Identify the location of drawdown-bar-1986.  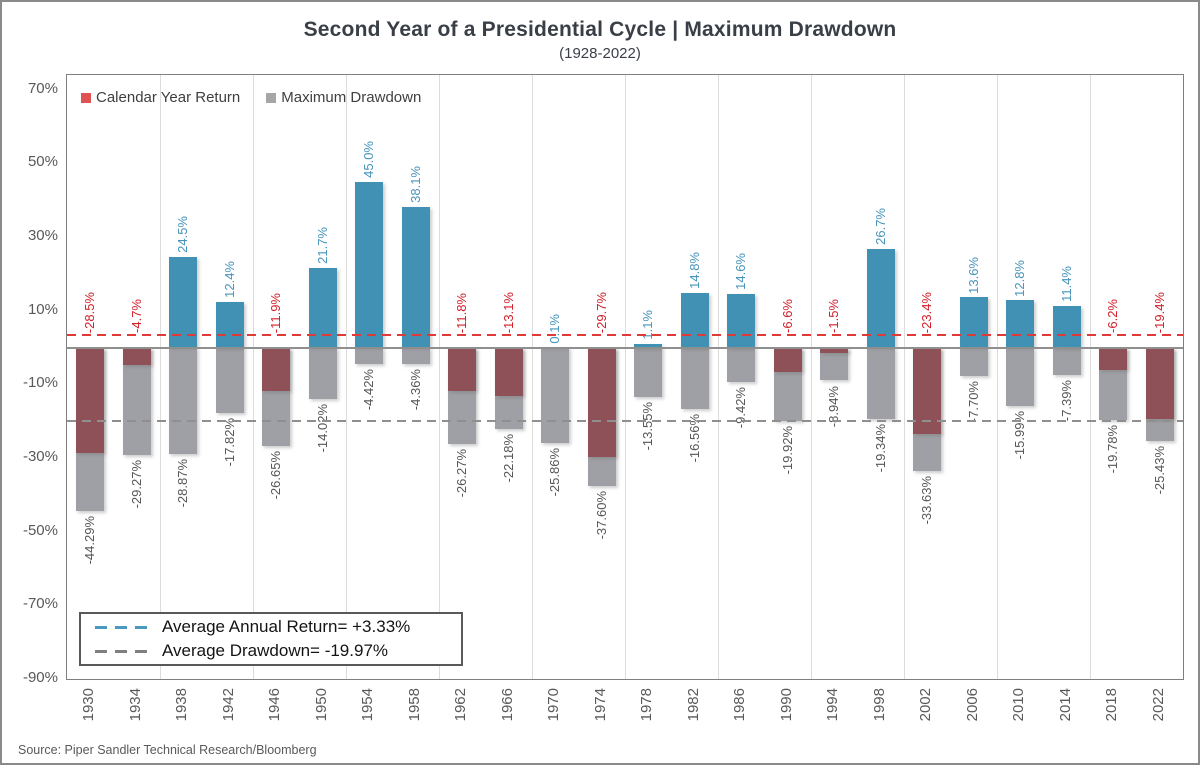
(741, 365).